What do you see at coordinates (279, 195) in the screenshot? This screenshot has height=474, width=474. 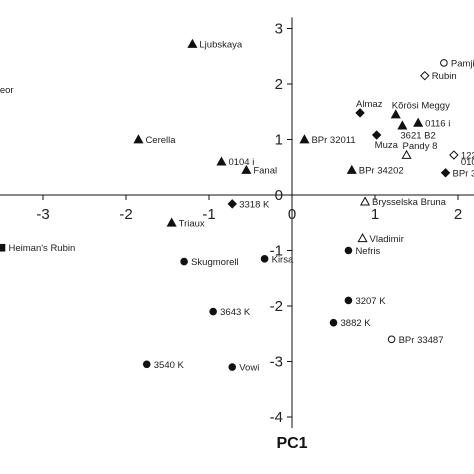 I see `y-tick-label: 0` at bounding box center [279, 195].